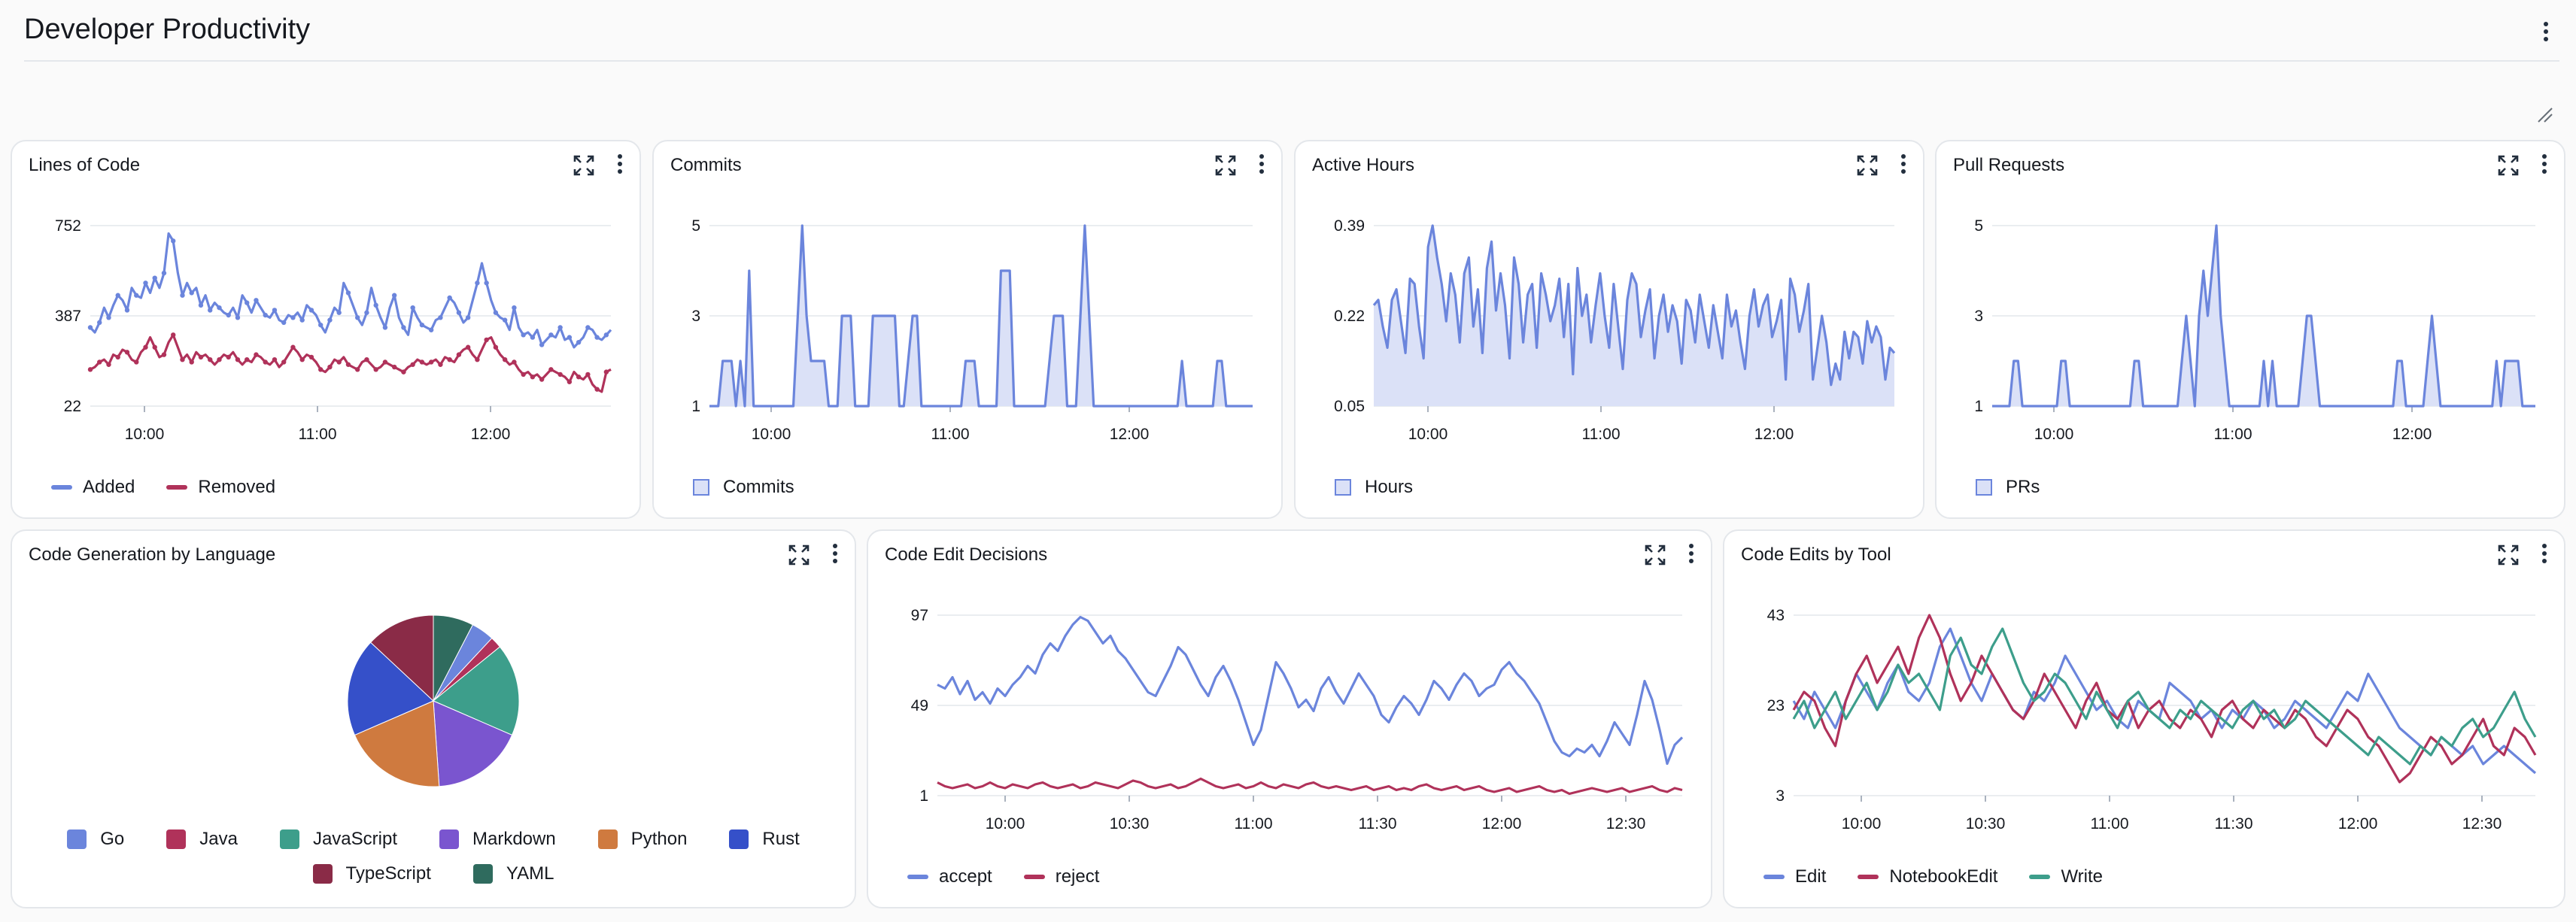 The image size is (2576, 922). What do you see at coordinates (659, 839) in the screenshot?
I see `legend-label: Python` at bounding box center [659, 839].